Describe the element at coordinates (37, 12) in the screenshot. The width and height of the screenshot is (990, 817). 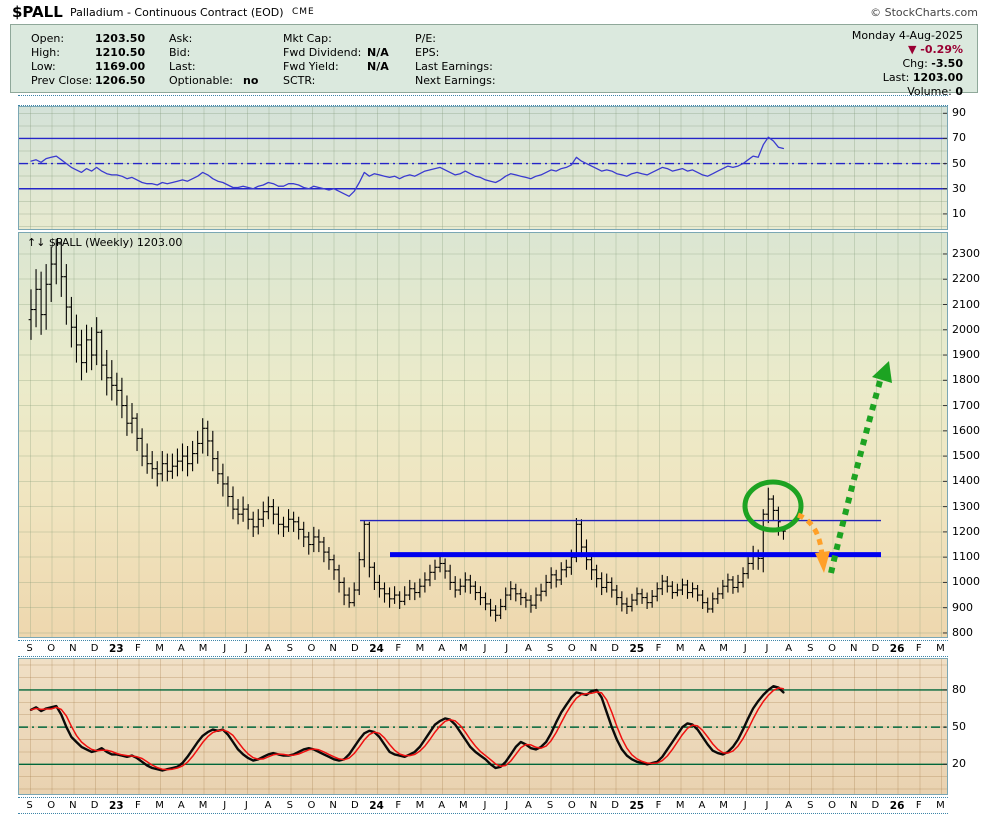
I see `symbol: $PALL` at that location.